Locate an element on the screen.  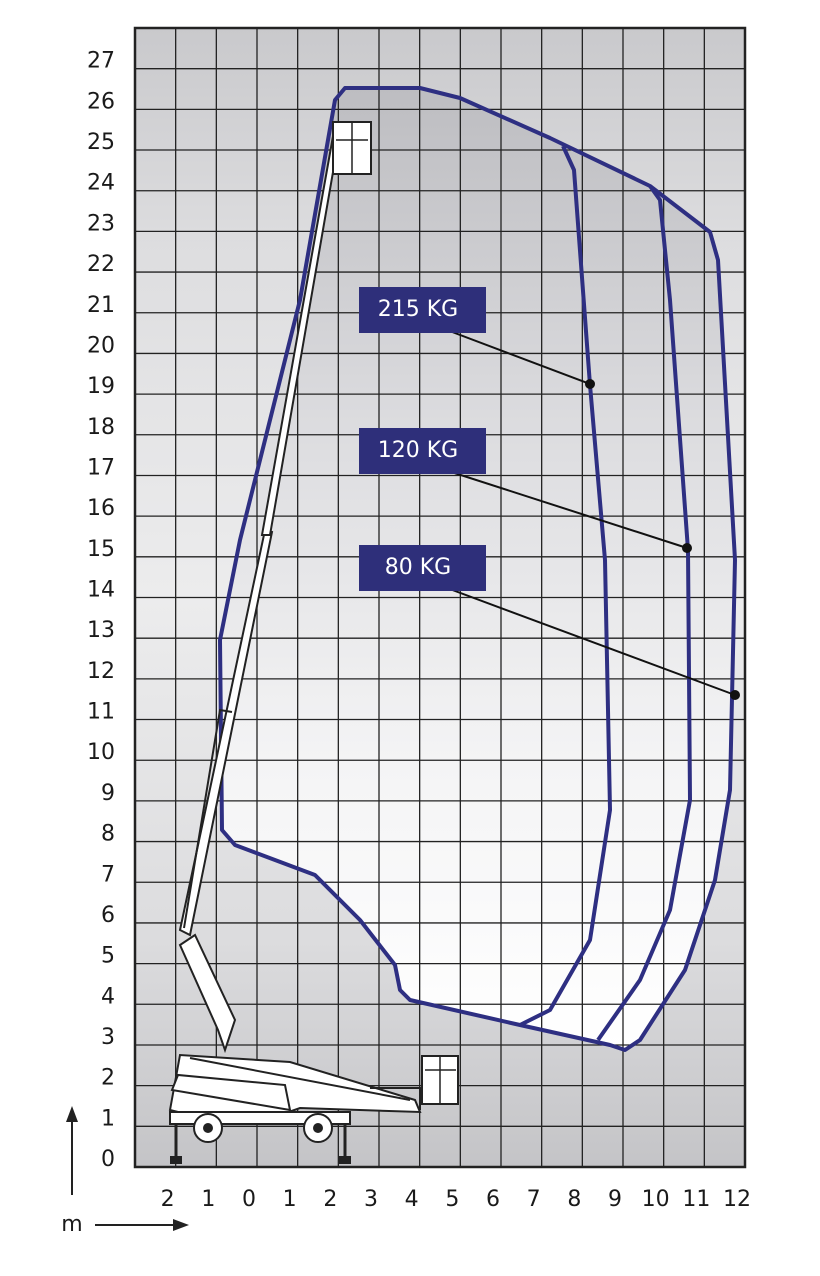
y-label: 21 is located at coordinates (101, 305).